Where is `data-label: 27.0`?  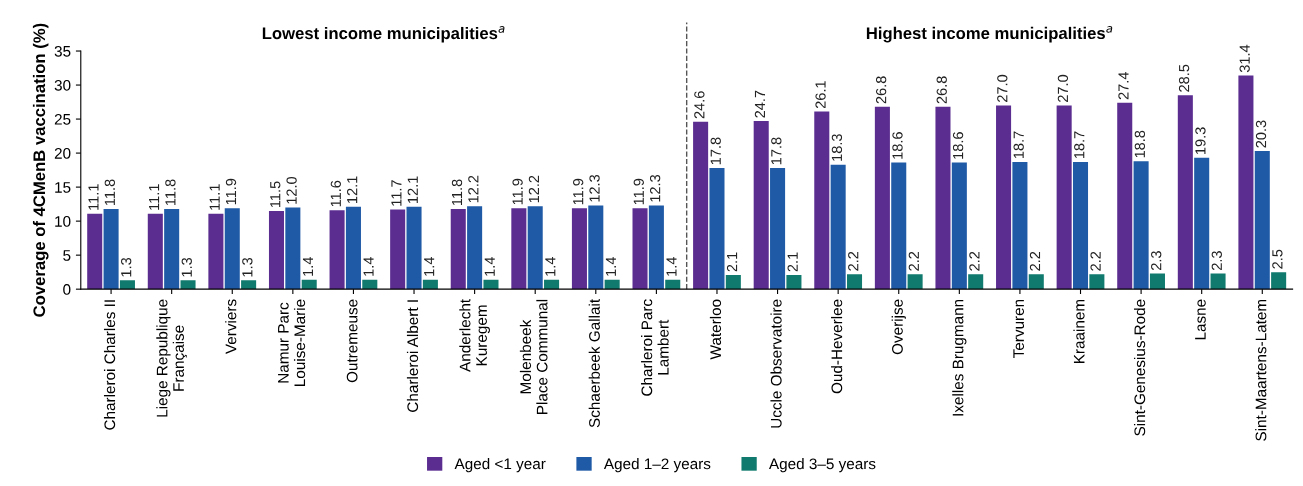
data-label: 27.0 is located at coordinates (1002, 88).